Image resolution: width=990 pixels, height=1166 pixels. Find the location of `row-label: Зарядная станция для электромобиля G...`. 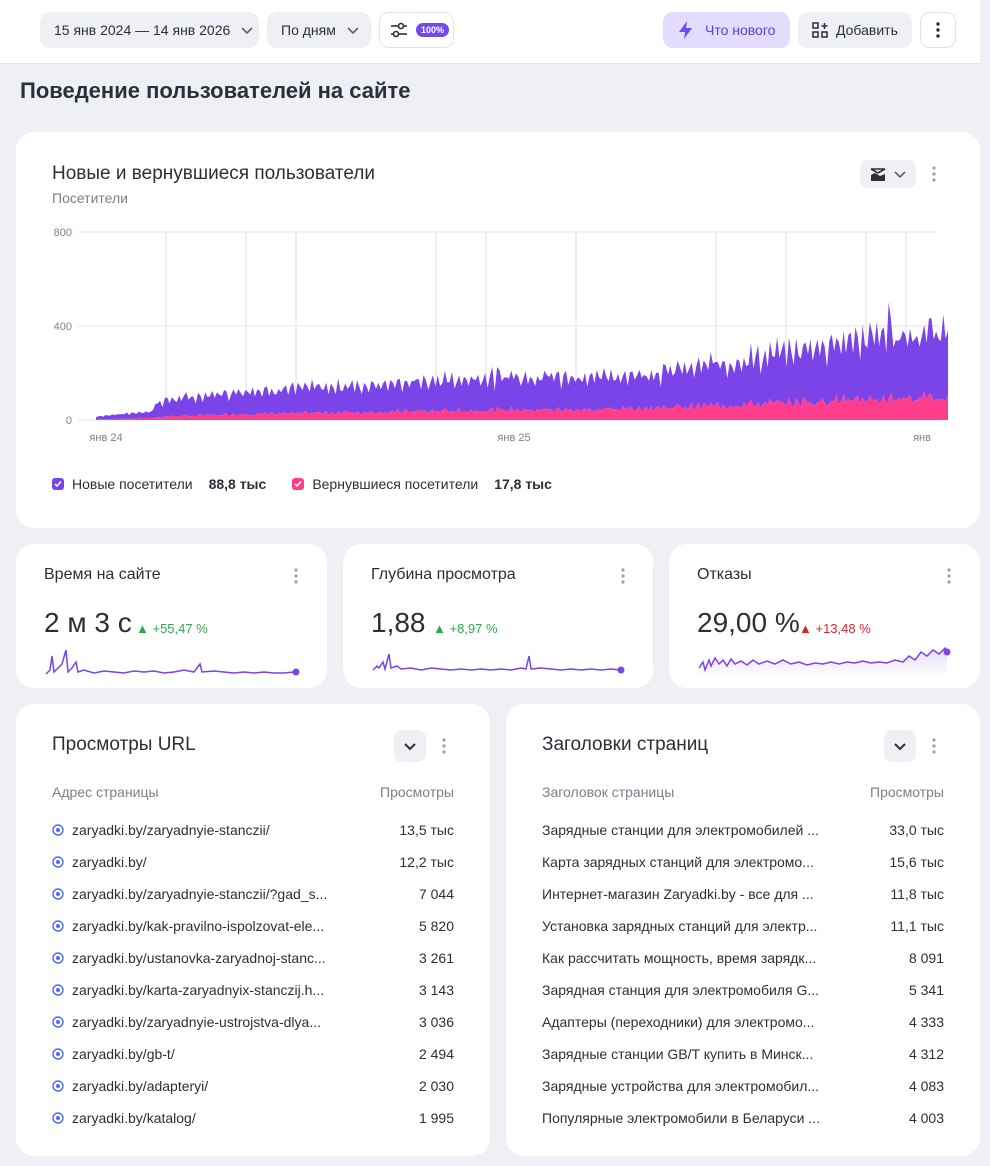

row-label: Зарядная станция для электромобиля G... is located at coordinates (681, 990).